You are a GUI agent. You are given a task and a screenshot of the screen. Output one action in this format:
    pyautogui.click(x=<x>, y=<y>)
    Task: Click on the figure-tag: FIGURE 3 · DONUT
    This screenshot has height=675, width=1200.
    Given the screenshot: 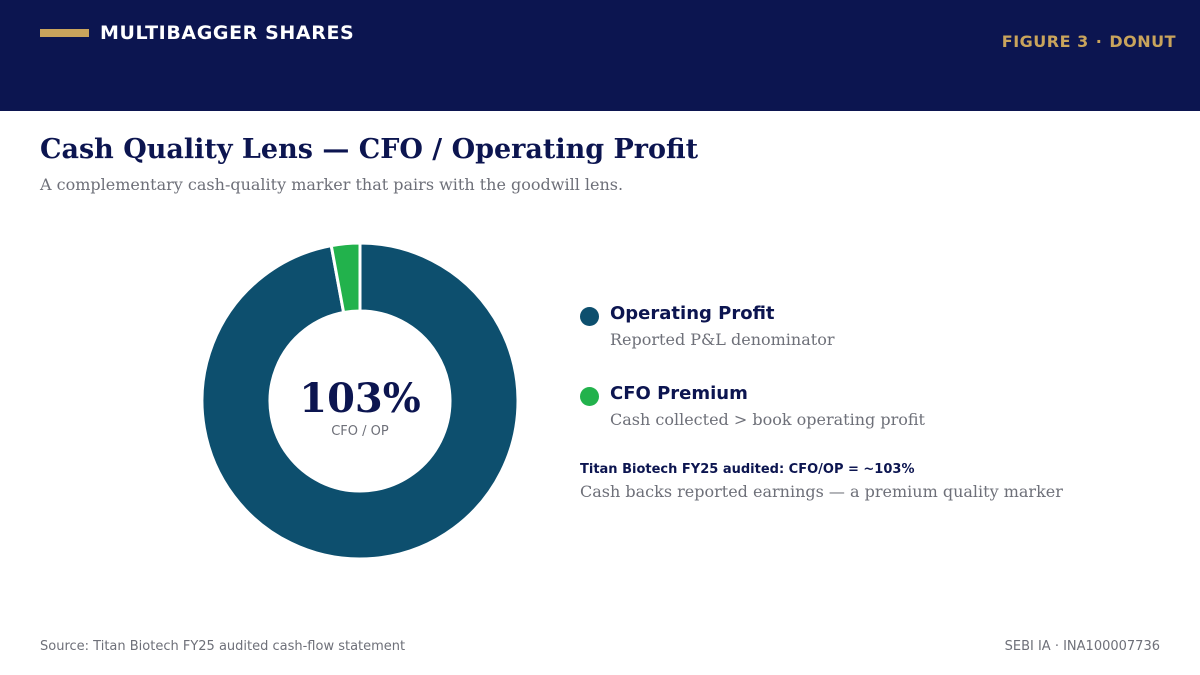 What is the action you would take?
    pyautogui.click(x=1089, y=41)
    